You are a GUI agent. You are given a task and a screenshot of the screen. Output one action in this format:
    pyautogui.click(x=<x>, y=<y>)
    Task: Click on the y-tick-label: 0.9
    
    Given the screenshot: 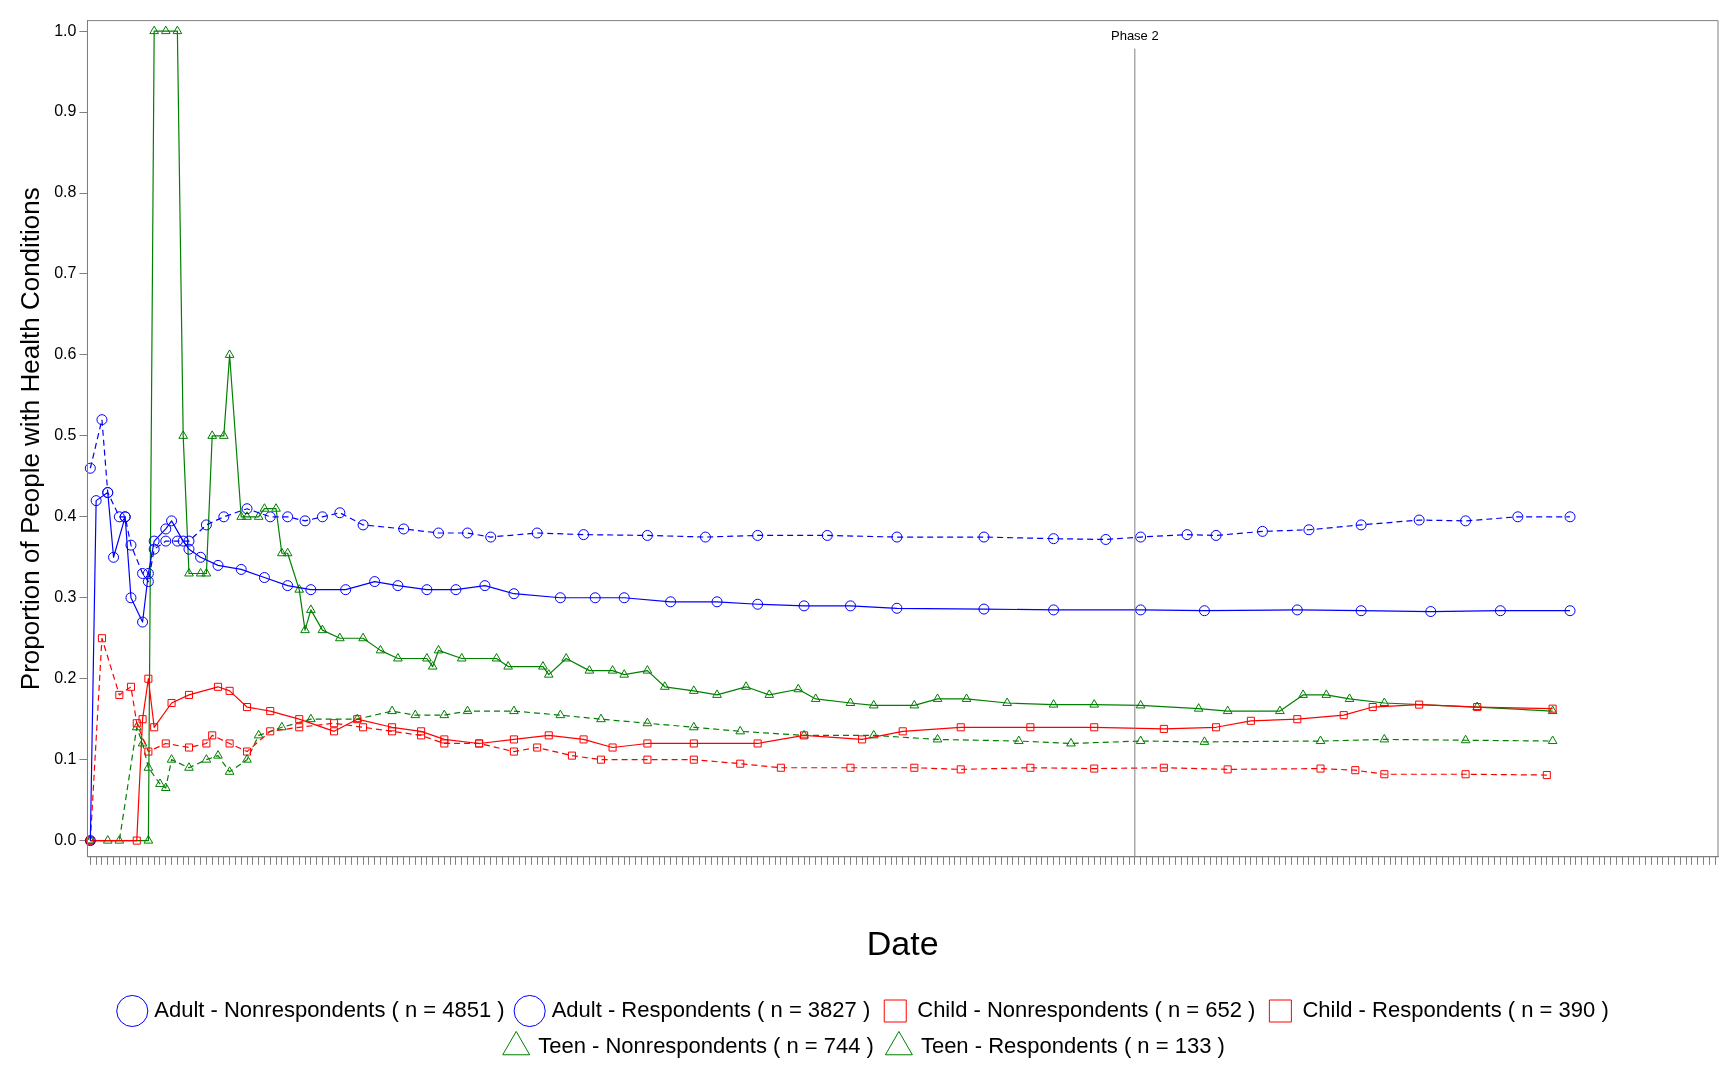 What is the action you would take?
    pyautogui.click(x=65, y=111)
    